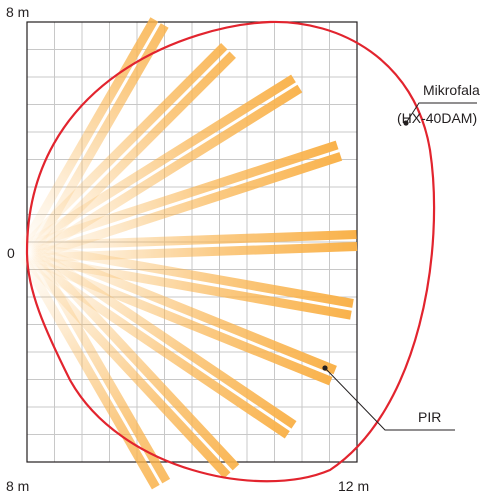 This screenshot has width=493, height=498. What do you see at coordinates (354, 486) in the screenshot?
I see `bottom-right-range-label: 12 m` at bounding box center [354, 486].